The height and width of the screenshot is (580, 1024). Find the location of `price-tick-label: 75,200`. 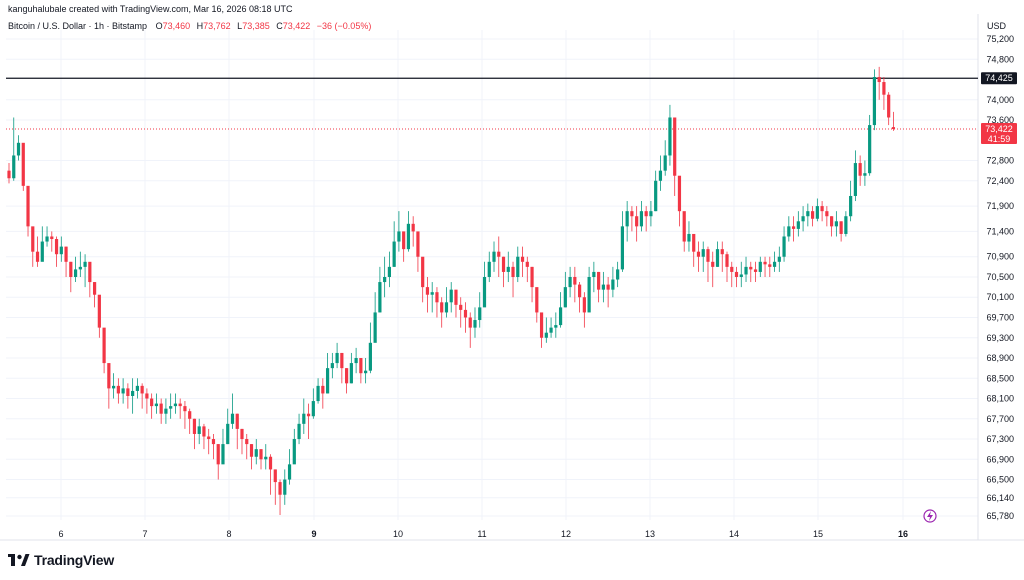

price-tick-label: 75,200 is located at coordinates (1000, 39).